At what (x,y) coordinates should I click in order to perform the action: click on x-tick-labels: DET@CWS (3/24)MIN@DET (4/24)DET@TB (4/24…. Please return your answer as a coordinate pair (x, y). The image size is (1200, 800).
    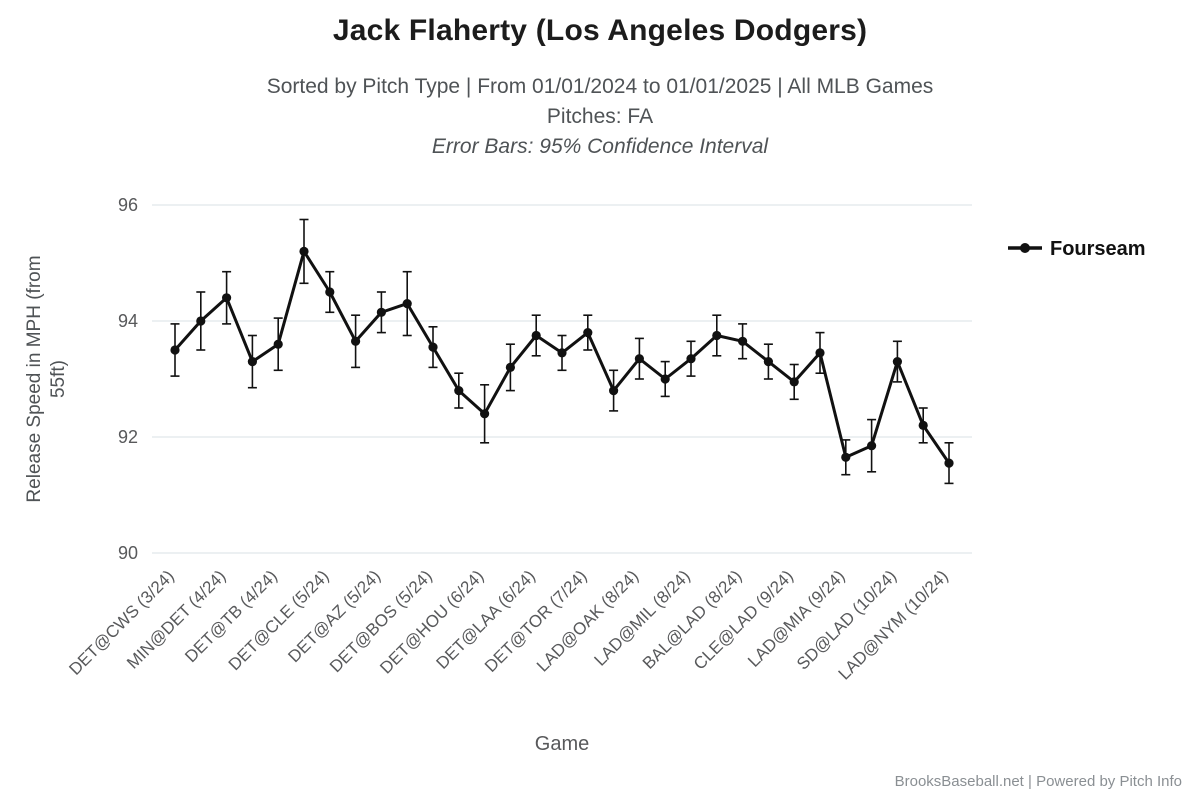
    Looking at the image, I should click on (508, 624).